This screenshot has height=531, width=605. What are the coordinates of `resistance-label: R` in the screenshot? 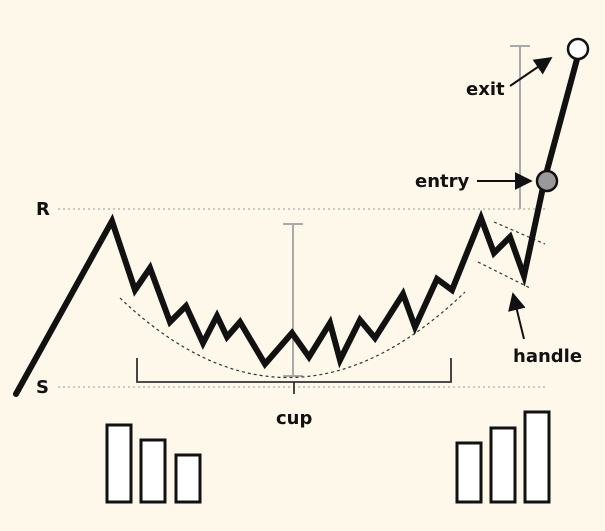 It's located at (43, 209).